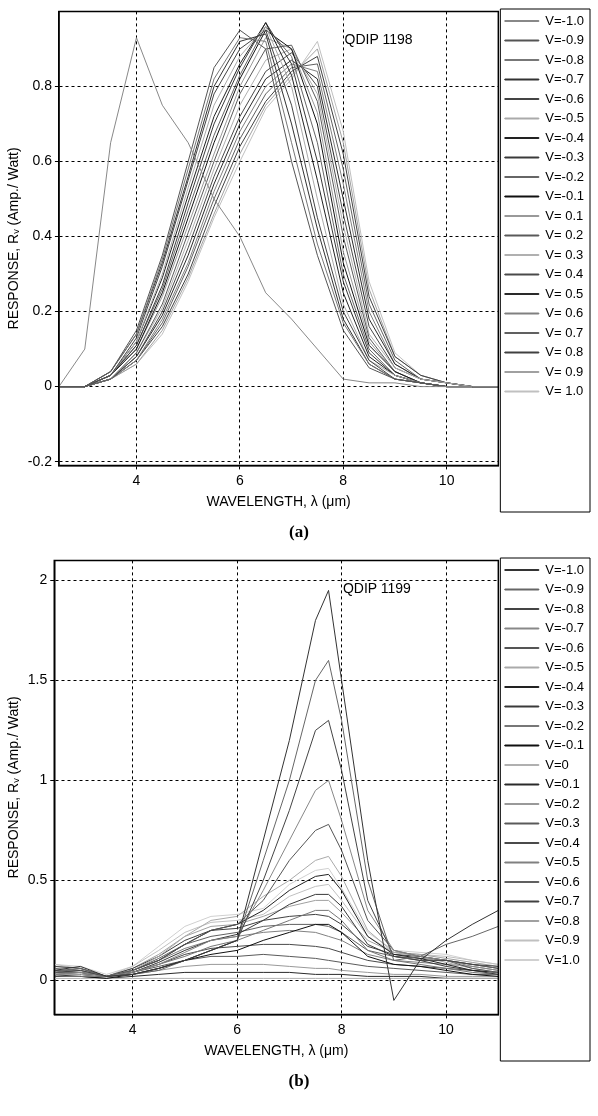  Describe the element at coordinates (564, 313) in the screenshot. I see `legend-label: V= 0.6` at that location.